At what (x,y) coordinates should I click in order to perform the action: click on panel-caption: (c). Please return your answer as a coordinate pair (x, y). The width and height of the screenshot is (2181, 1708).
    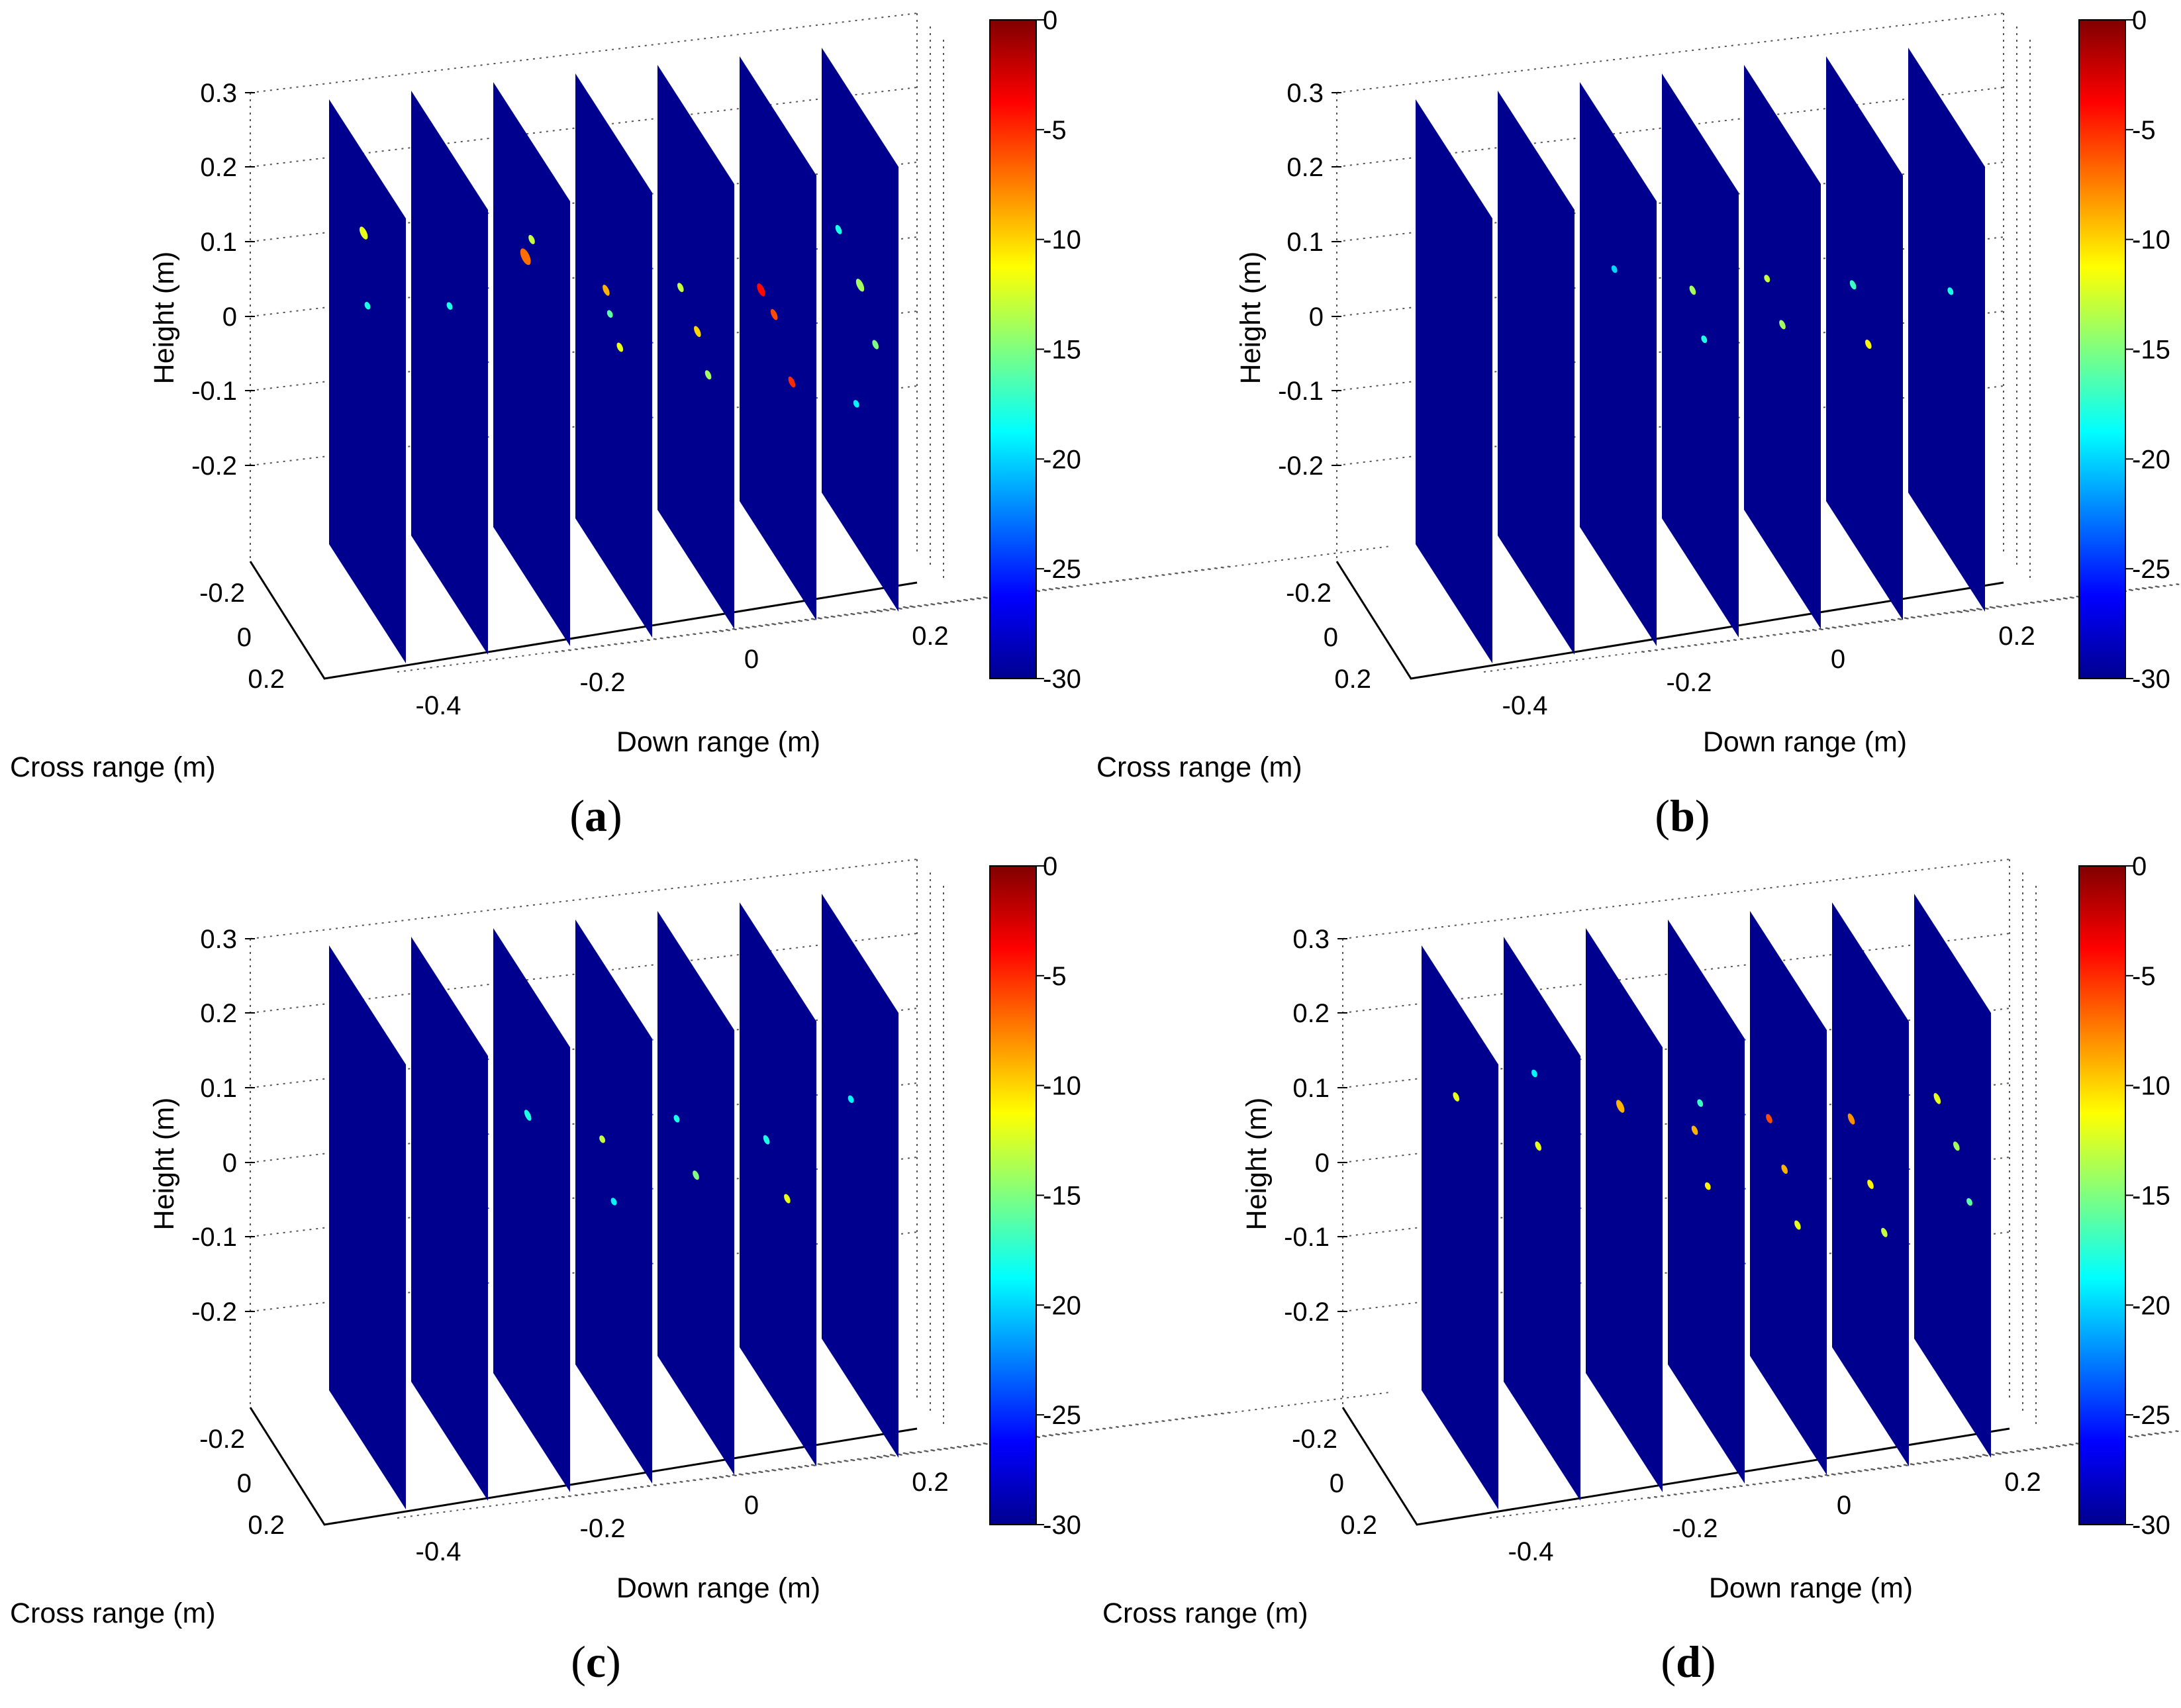
    Looking at the image, I should click on (596, 1662).